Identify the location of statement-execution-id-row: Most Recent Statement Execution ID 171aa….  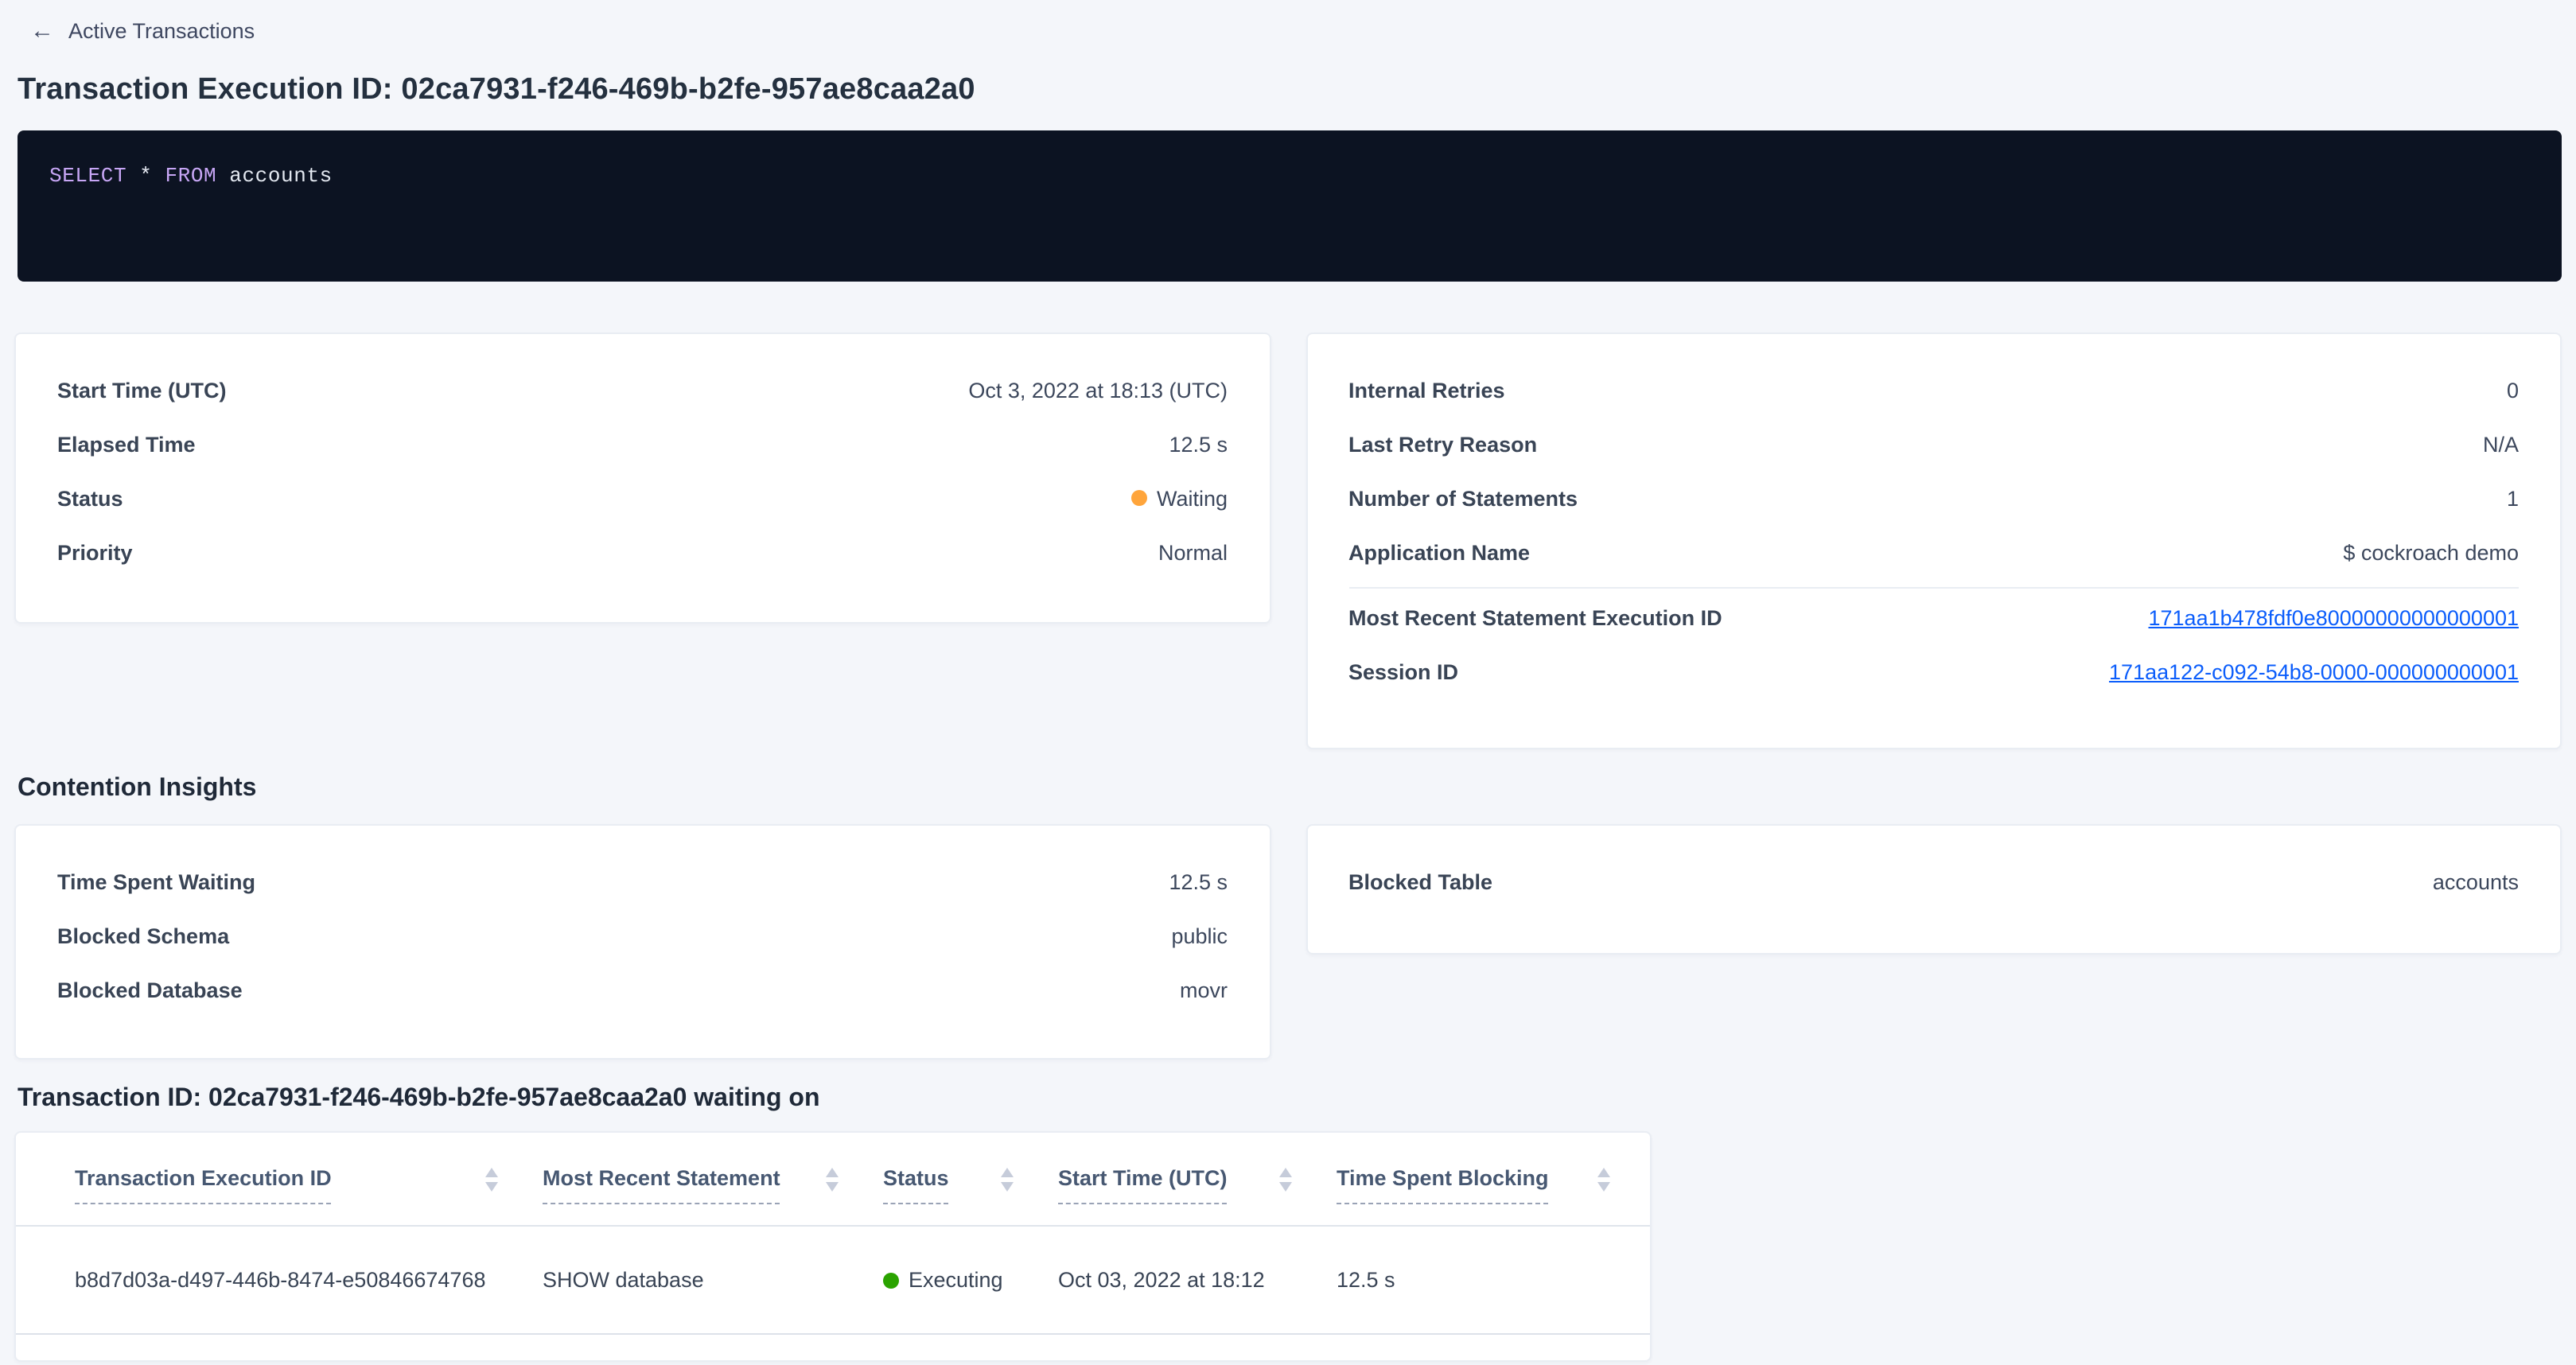
(1934, 617).